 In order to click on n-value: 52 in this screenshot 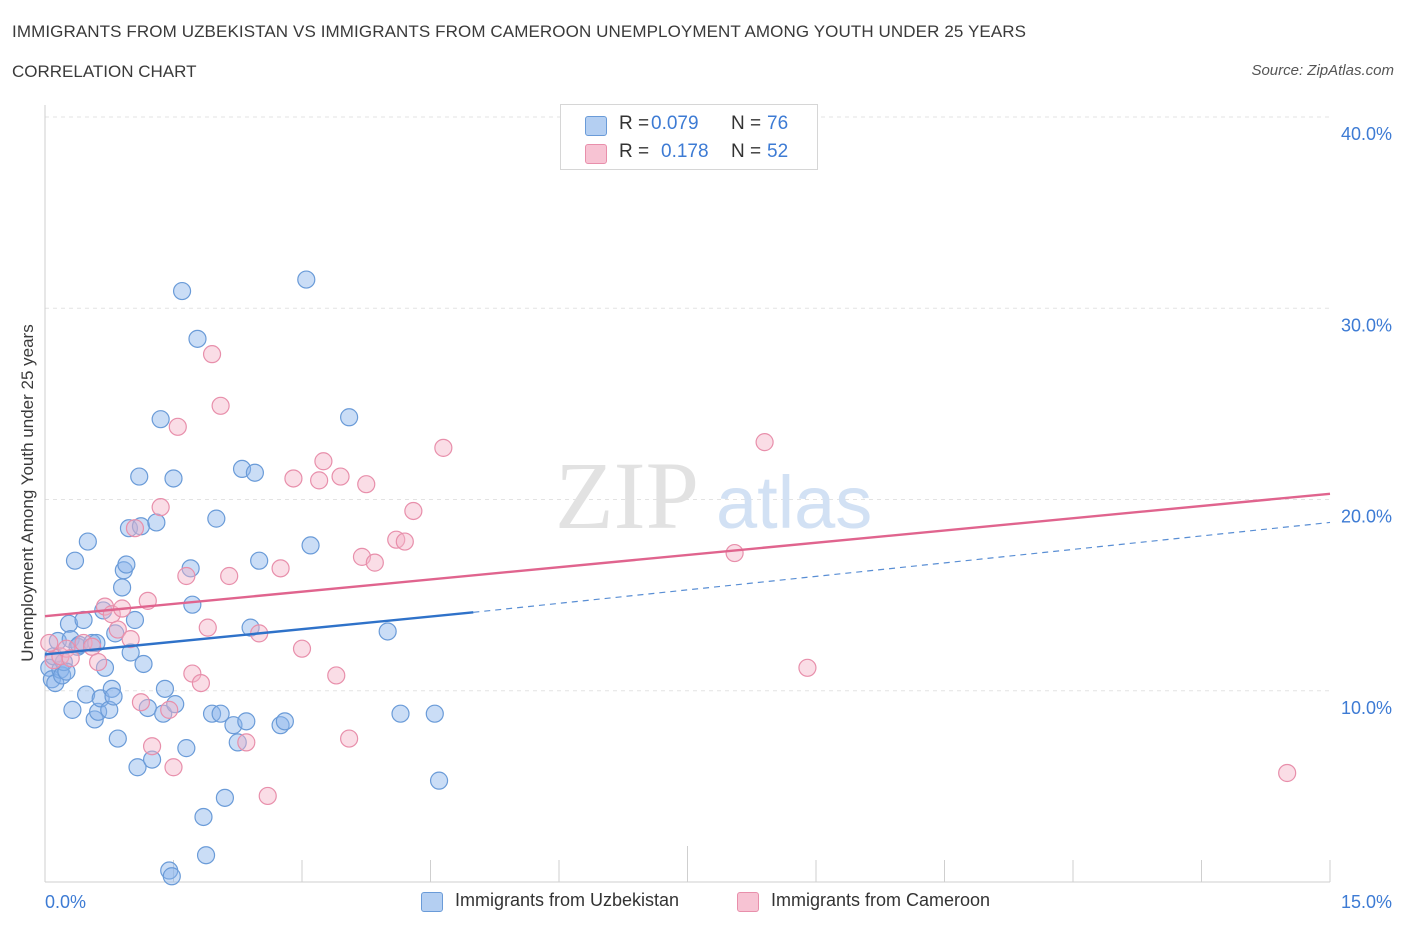, I will do `click(778, 151)`.